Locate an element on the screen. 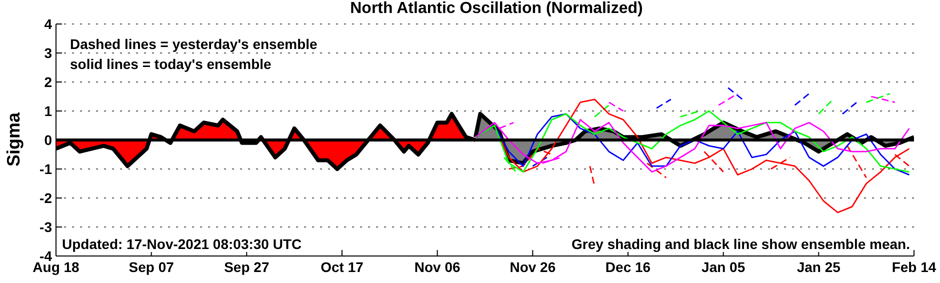 The width and height of the screenshot is (940, 283). y-tick-label: 4 is located at coordinates (48, 24).